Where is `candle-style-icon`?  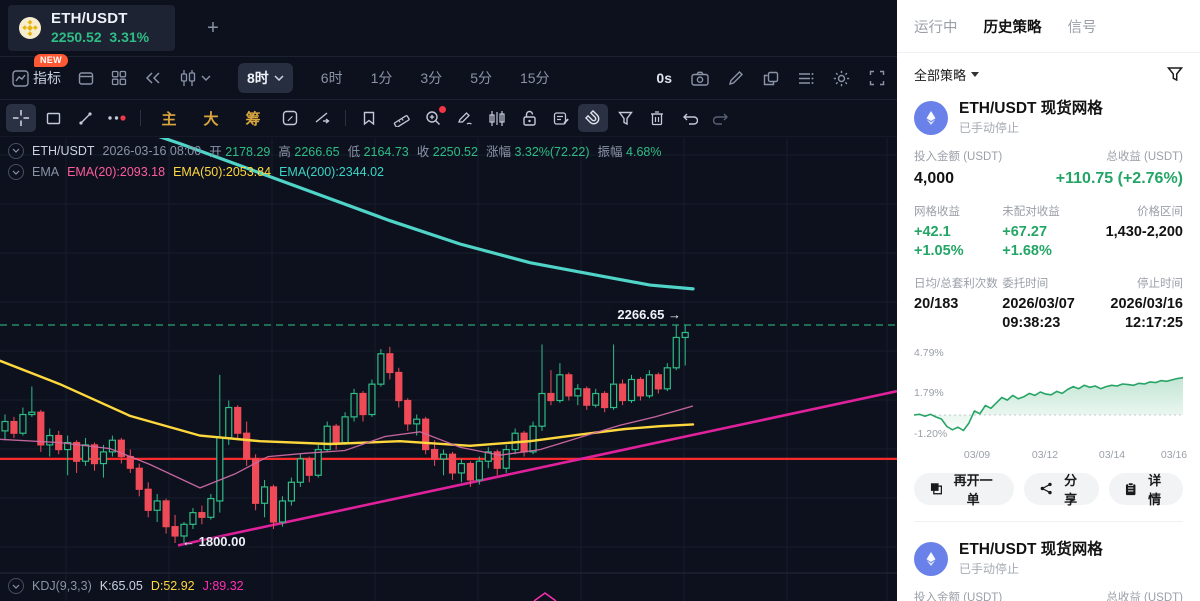 candle-style-icon is located at coordinates (188, 78).